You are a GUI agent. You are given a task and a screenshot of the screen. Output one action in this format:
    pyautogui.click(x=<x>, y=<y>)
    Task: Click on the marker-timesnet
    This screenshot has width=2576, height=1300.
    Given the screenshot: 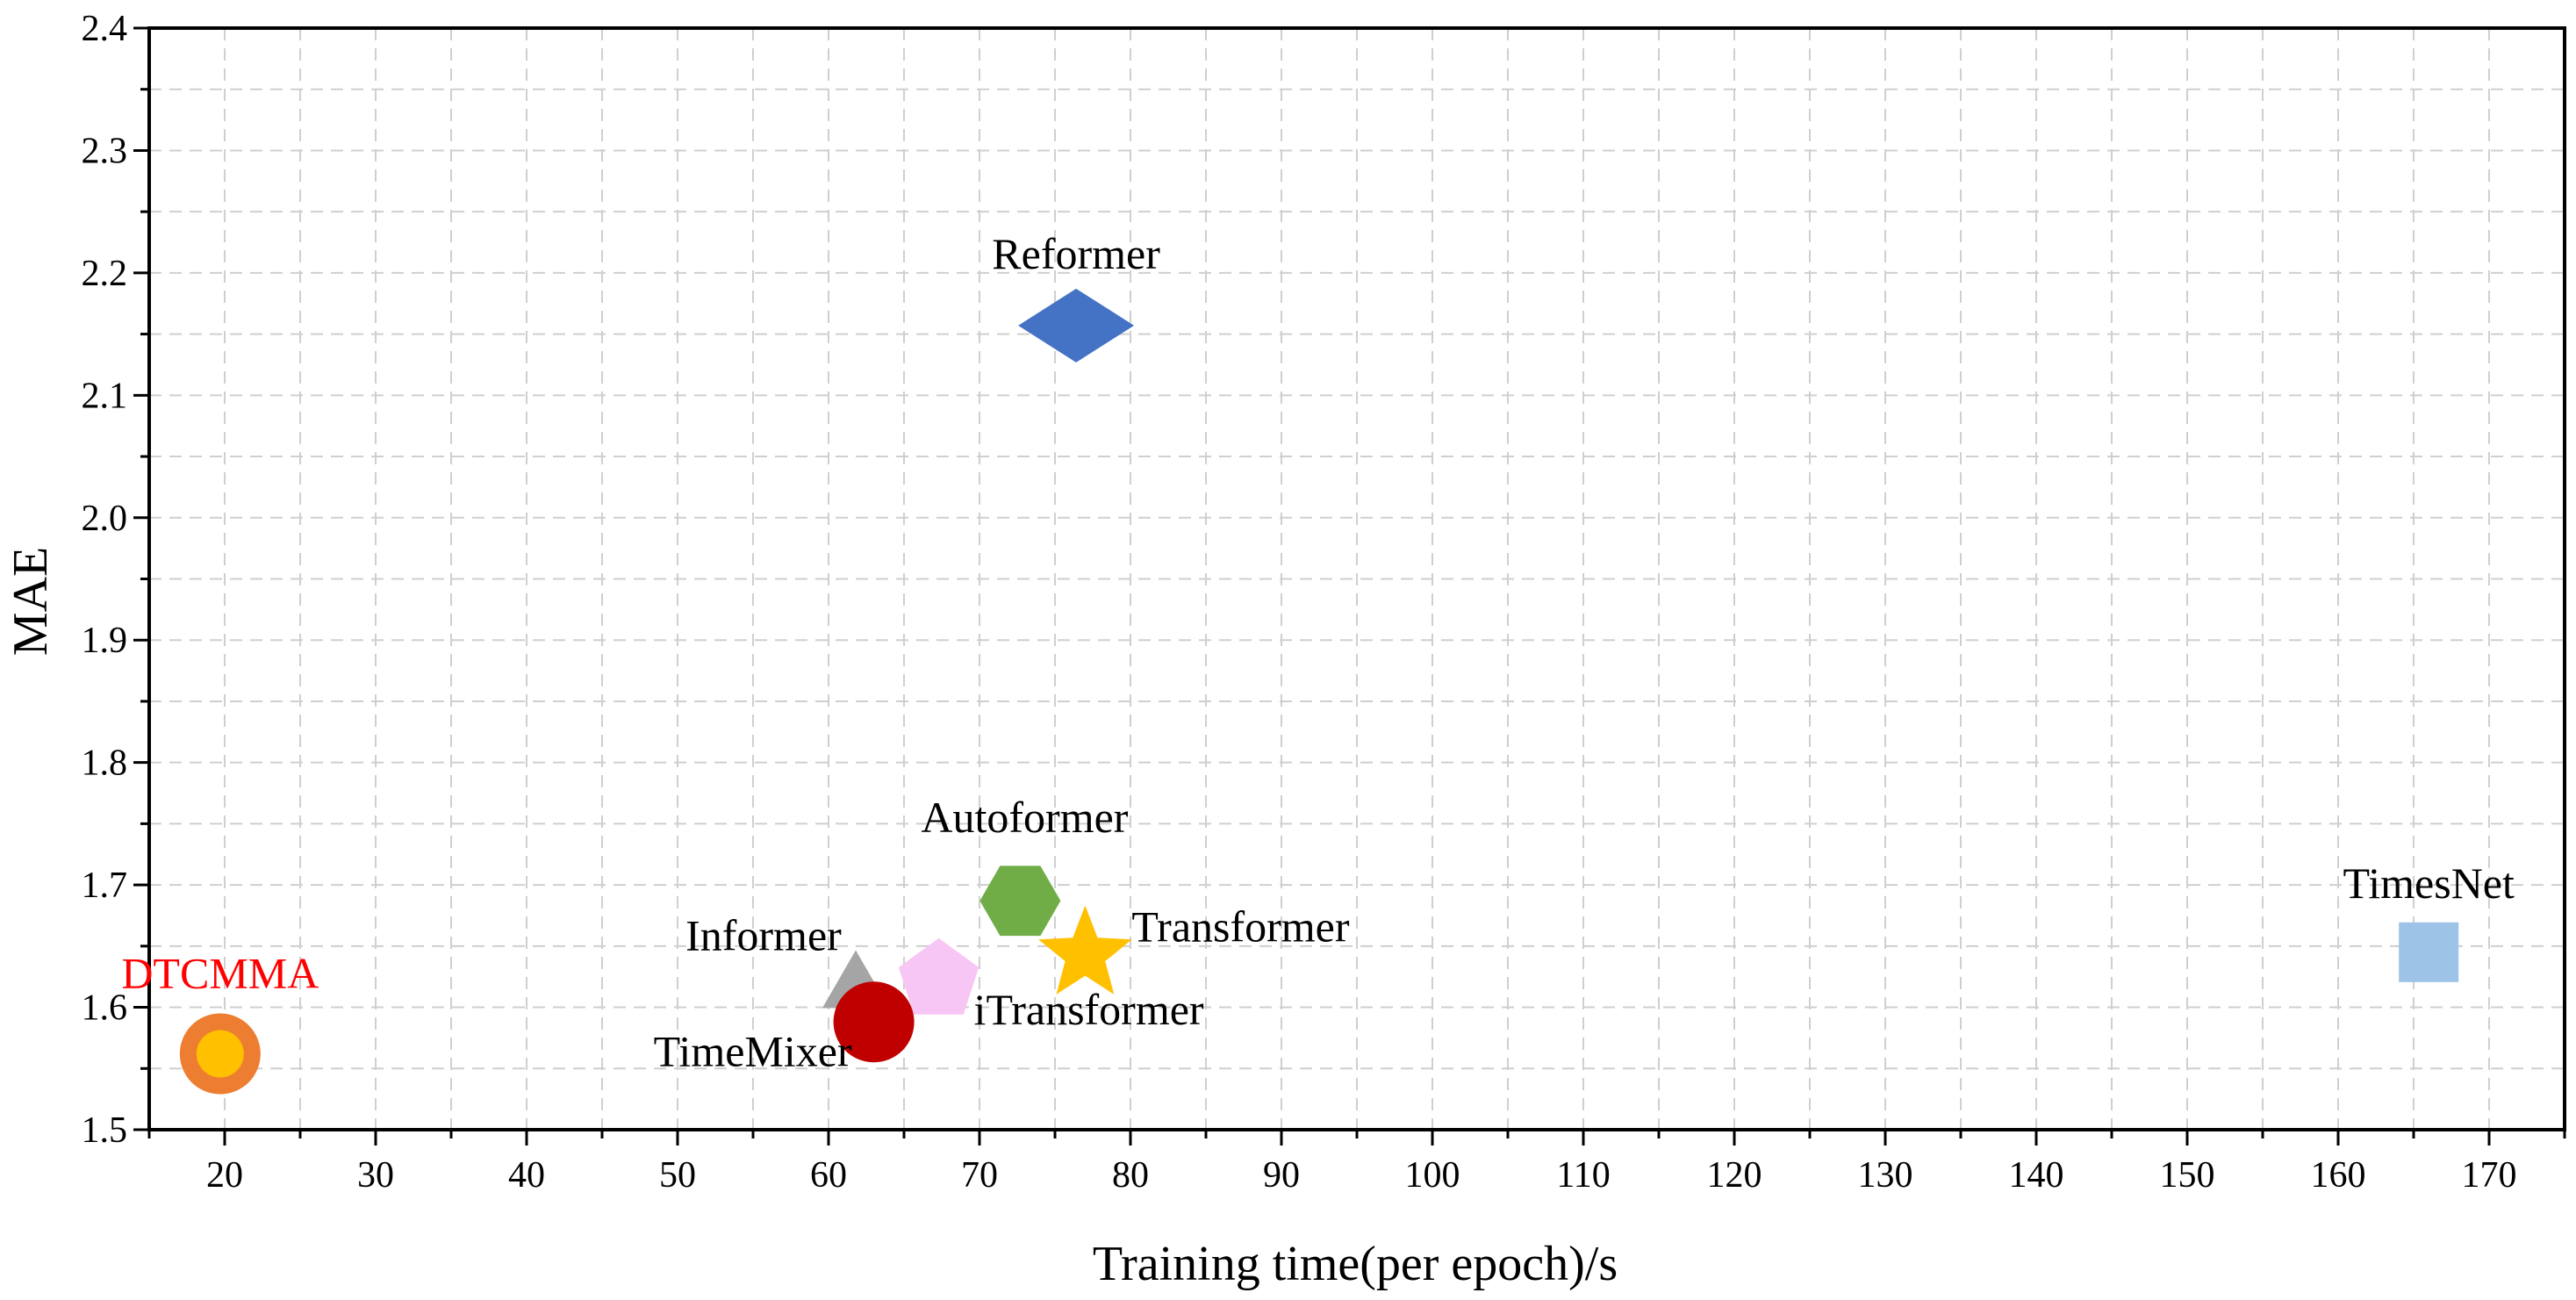 What is the action you would take?
    pyautogui.click(x=2429, y=952)
    